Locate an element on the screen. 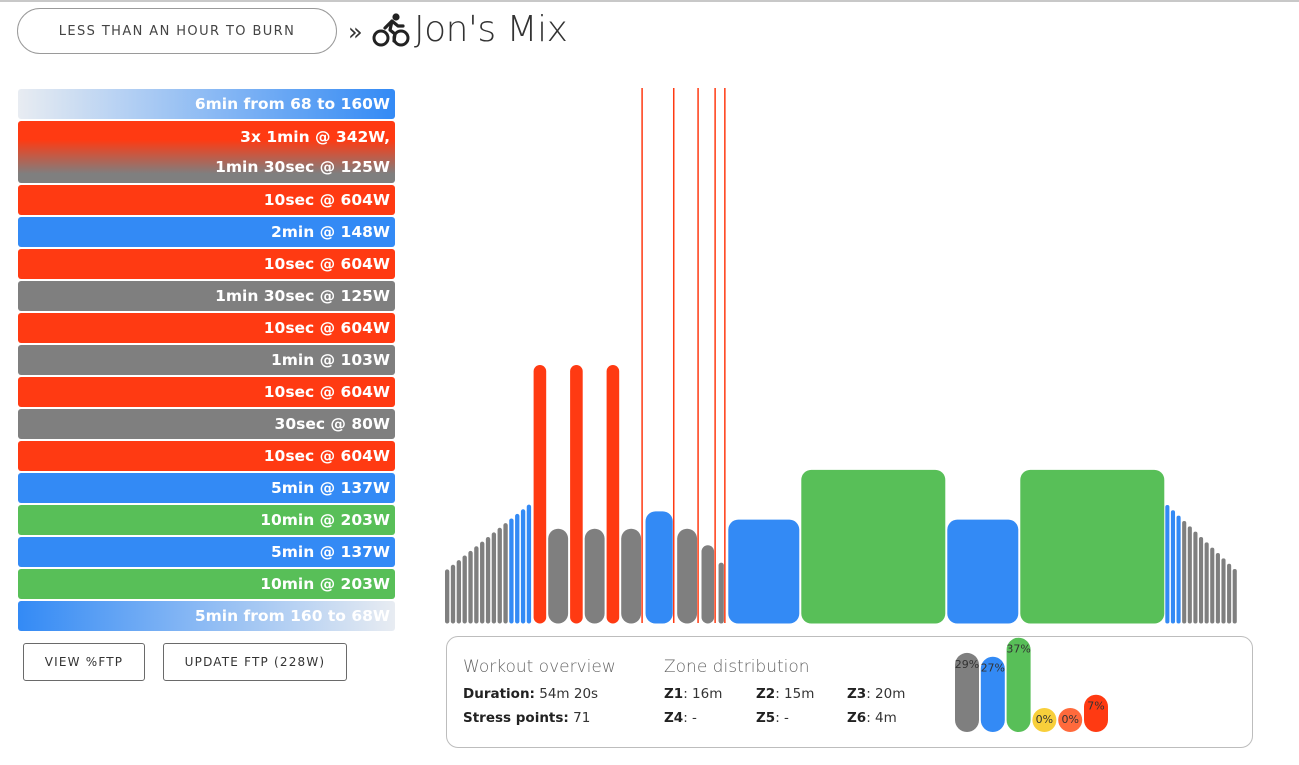  zone-z5-value: - is located at coordinates (786, 718).